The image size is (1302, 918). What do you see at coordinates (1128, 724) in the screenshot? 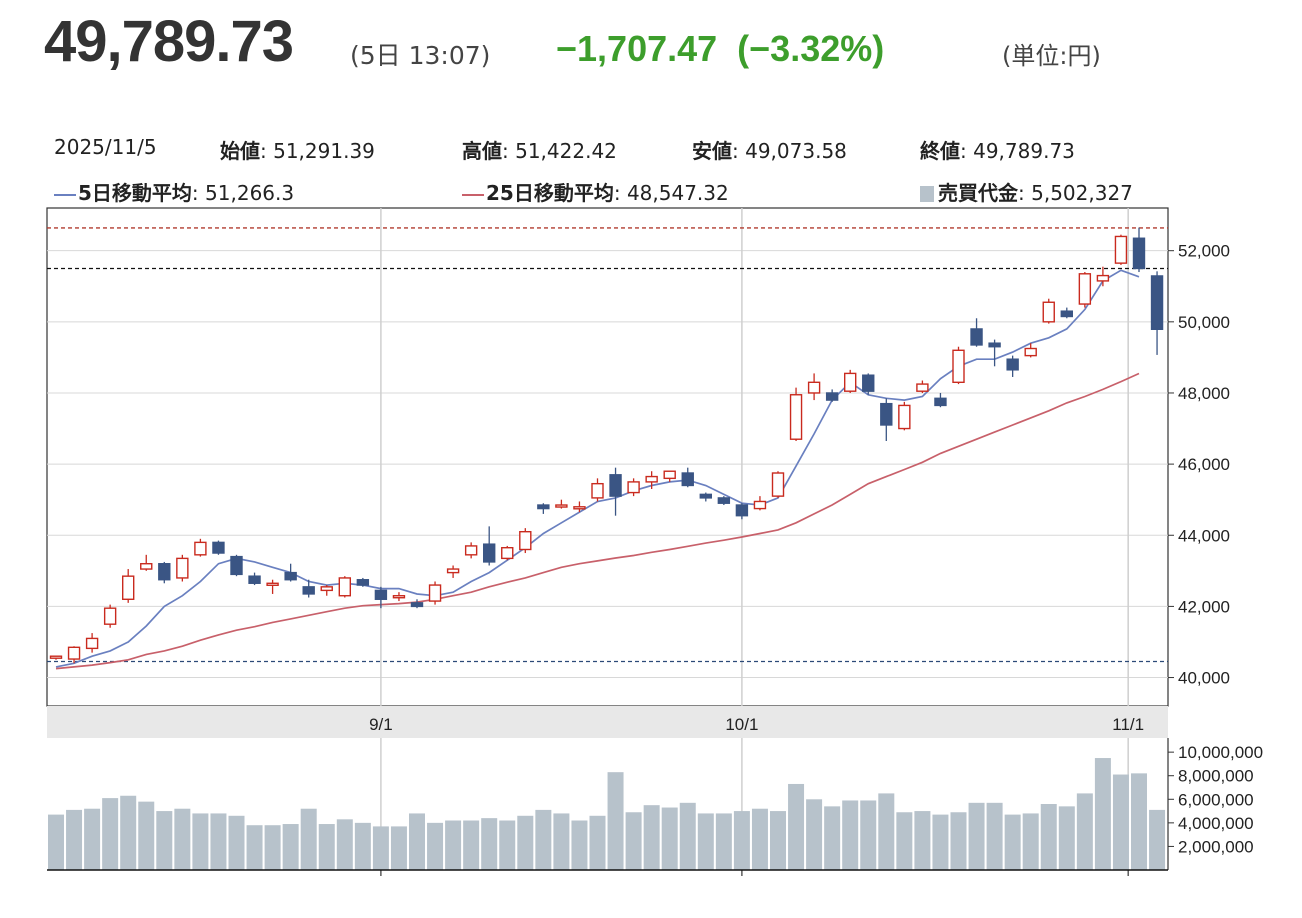
I see `date-tick-label: 11/1` at bounding box center [1128, 724].